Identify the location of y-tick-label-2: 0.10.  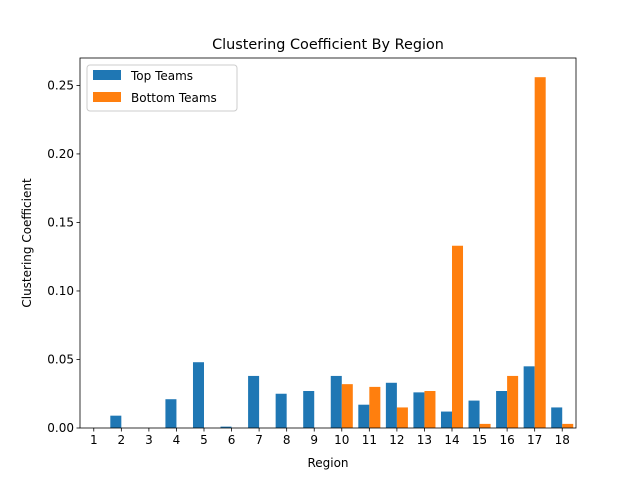
(60, 291).